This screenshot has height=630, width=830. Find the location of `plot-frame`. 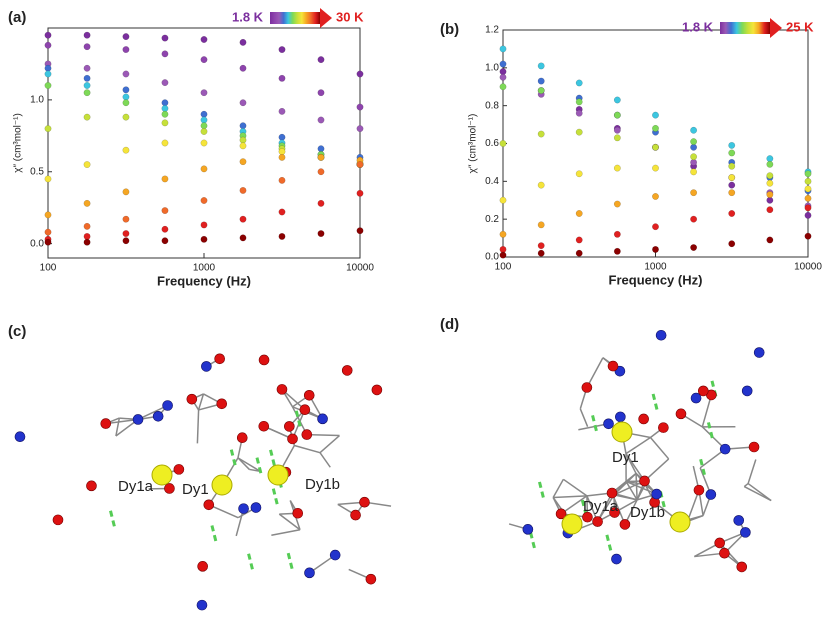

plot-frame is located at coordinates (655, 143).